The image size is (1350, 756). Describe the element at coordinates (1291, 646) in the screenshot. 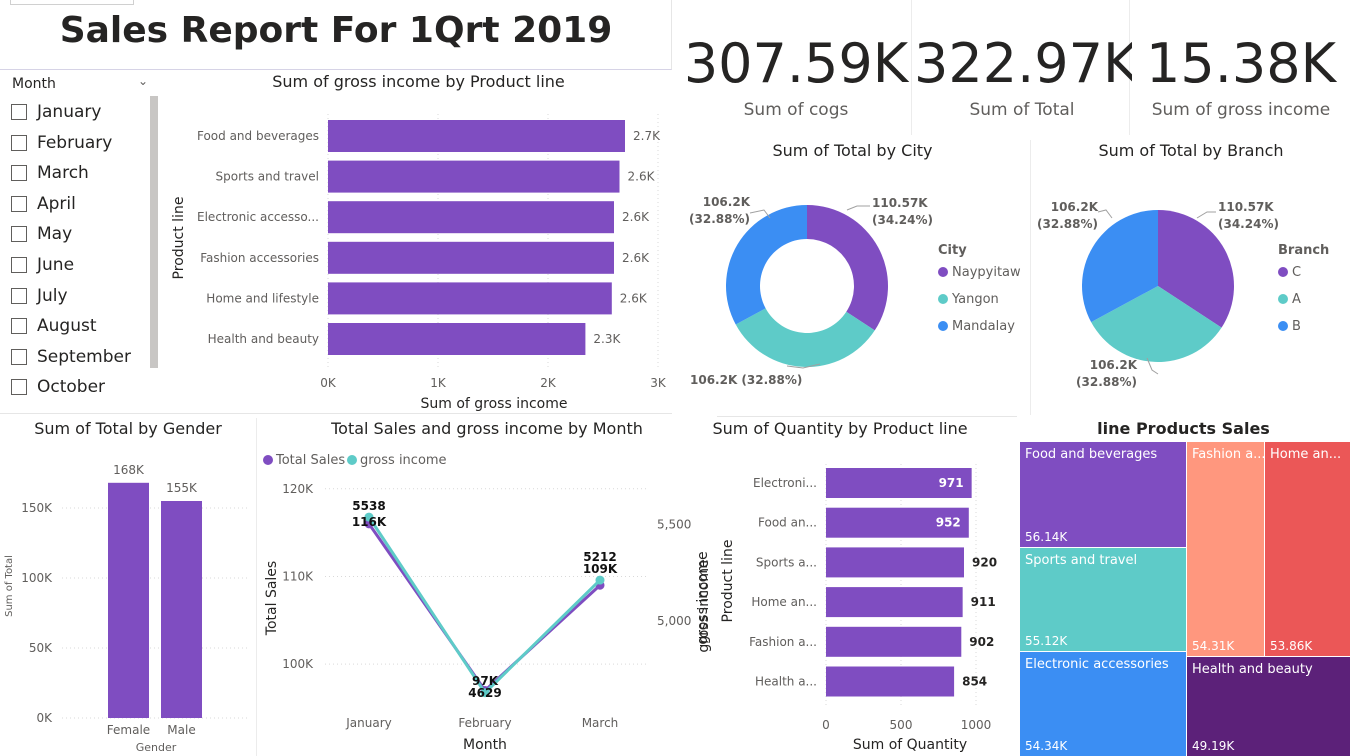

I see `treemap-cell-value: 53.86K` at that location.